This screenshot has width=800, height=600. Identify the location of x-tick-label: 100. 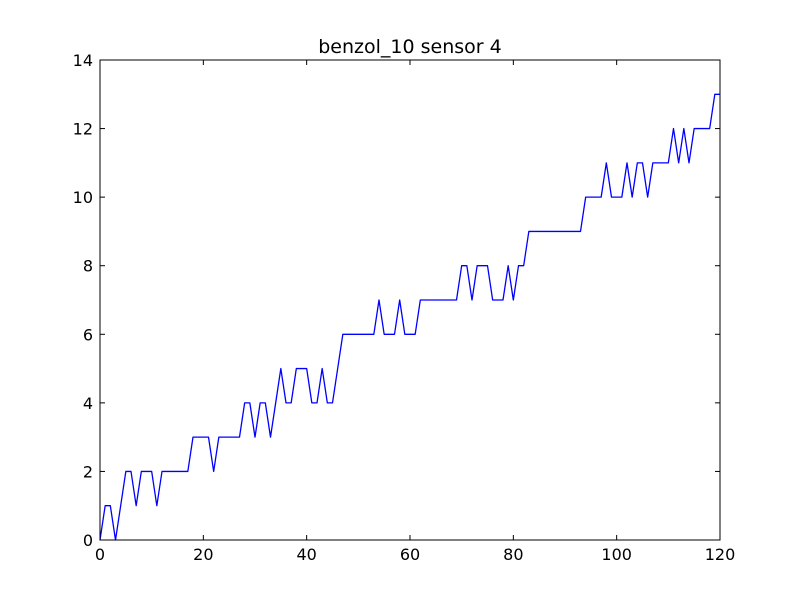
(616, 554).